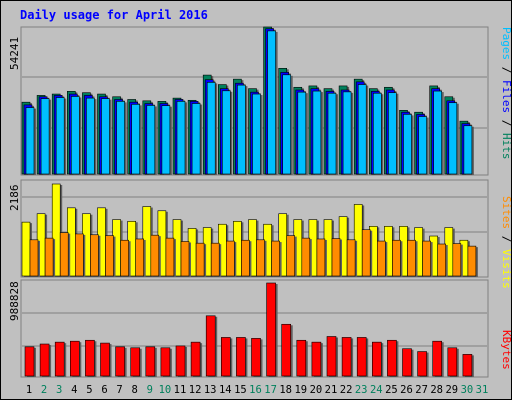 This screenshot has width=512, height=400. I want to click on legend-pages: Pages, so click(506, 43).